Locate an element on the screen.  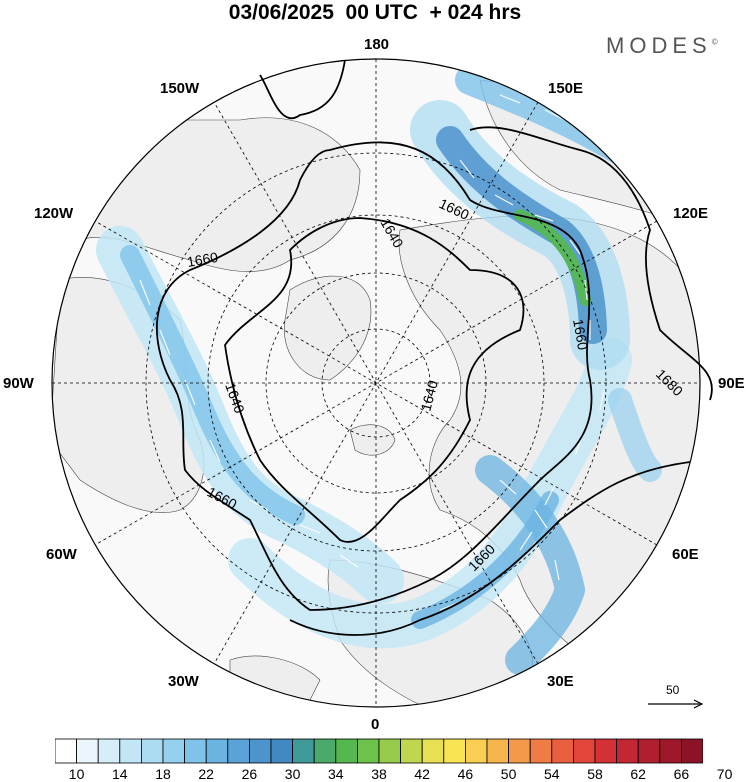
colorbar-tick-label: 66 is located at coordinates (681, 774).